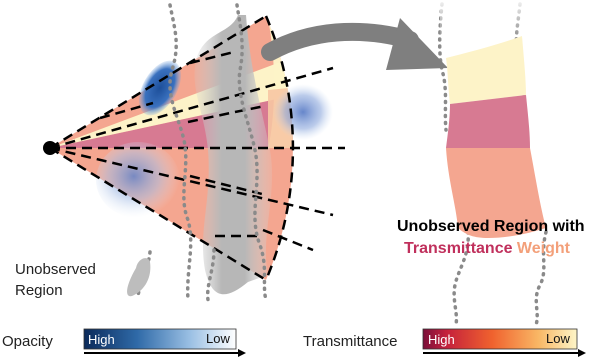 The height and width of the screenshot is (360, 607). I want to click on caption-weight: Weight, so click(541, 248).